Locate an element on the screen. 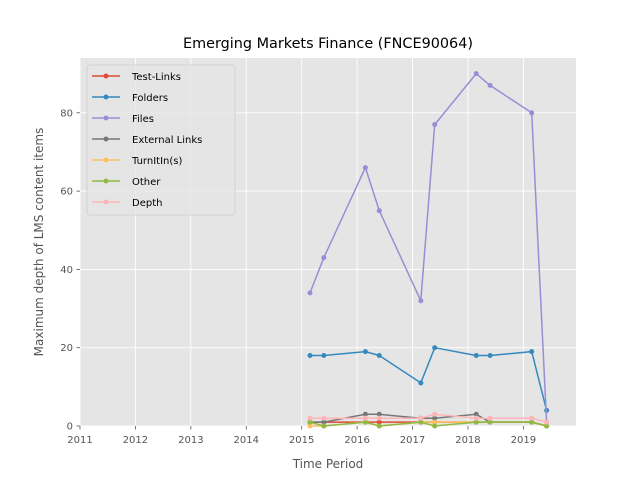 Image resolution: width=640 pixels, height=480 pixels. series-depth is located at coordinates (428, 418).